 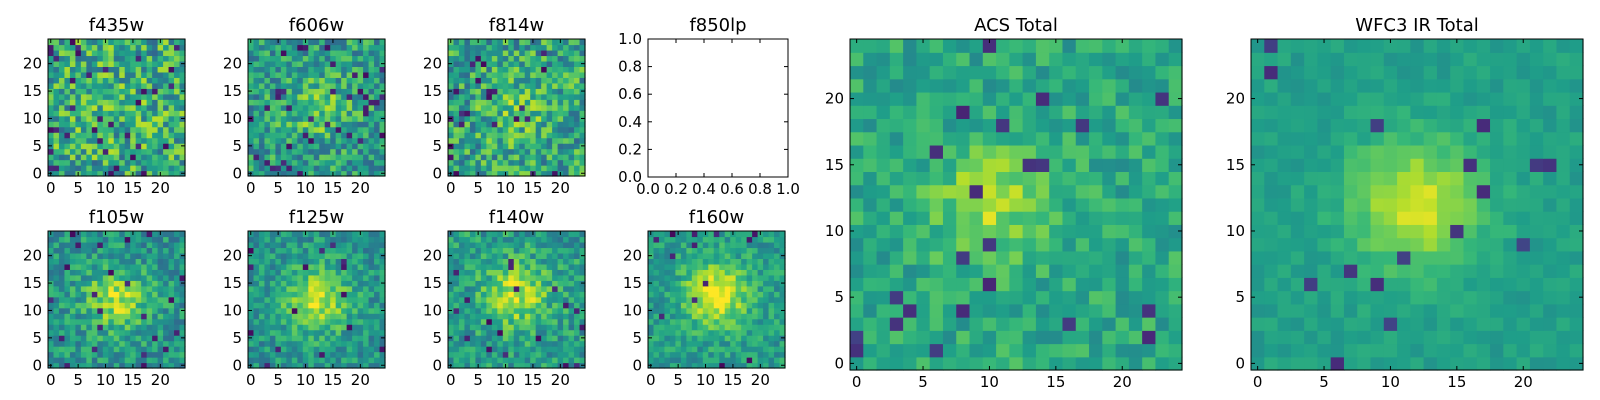 I want to click on y-tick-label: 10, so click(x=432, y=310).